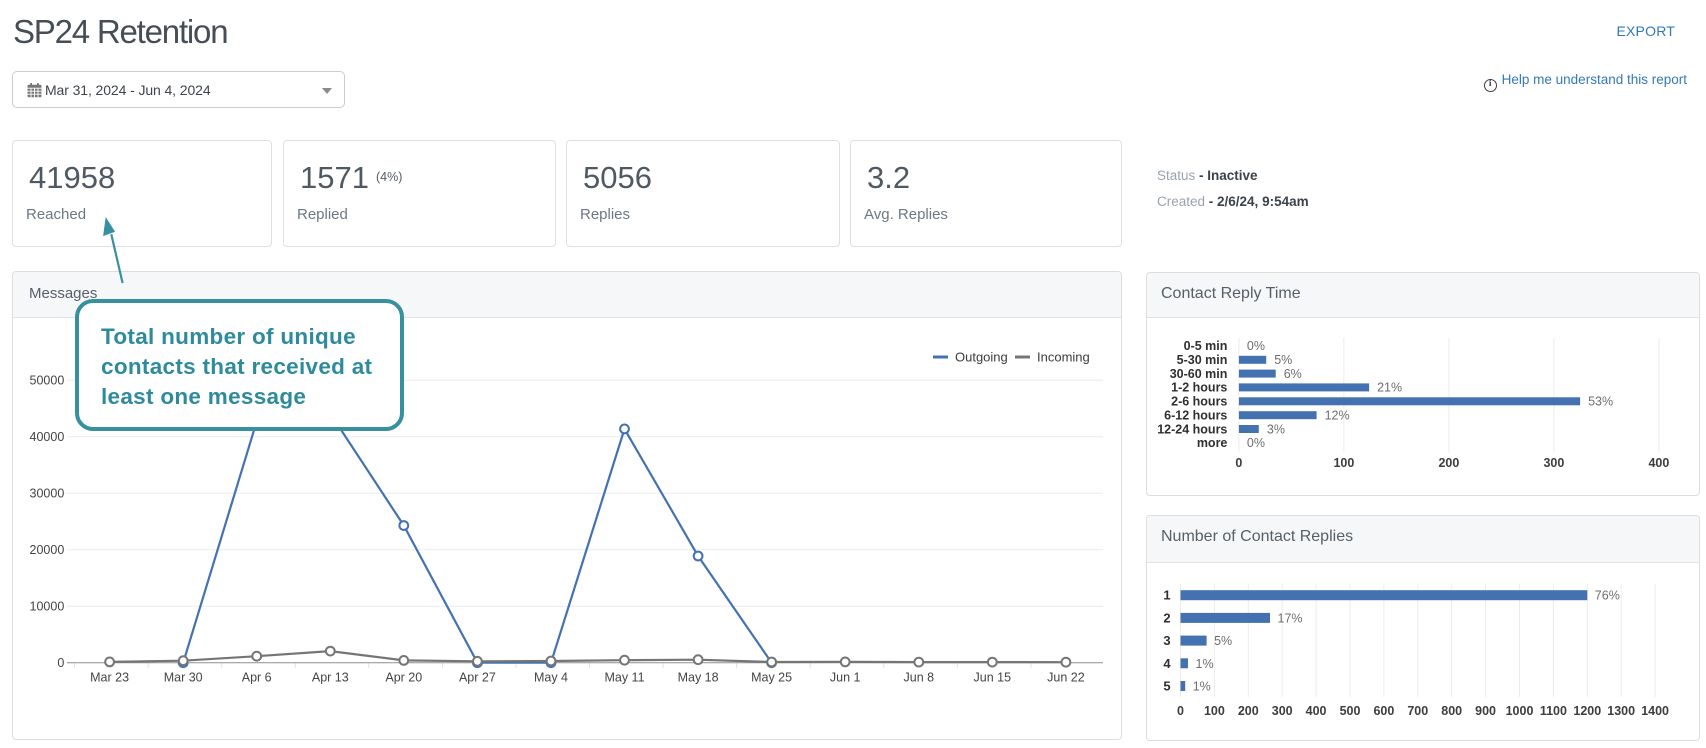 This screenshot has height=748, width=1706. I want to click on svg-text: 50000, so click(47, 380).